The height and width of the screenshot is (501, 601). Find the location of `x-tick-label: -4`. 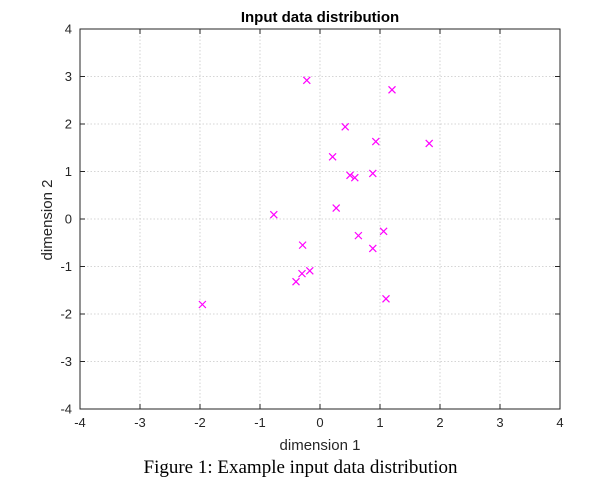

x-tick-label: -4 is located at coordinates (80, 422).